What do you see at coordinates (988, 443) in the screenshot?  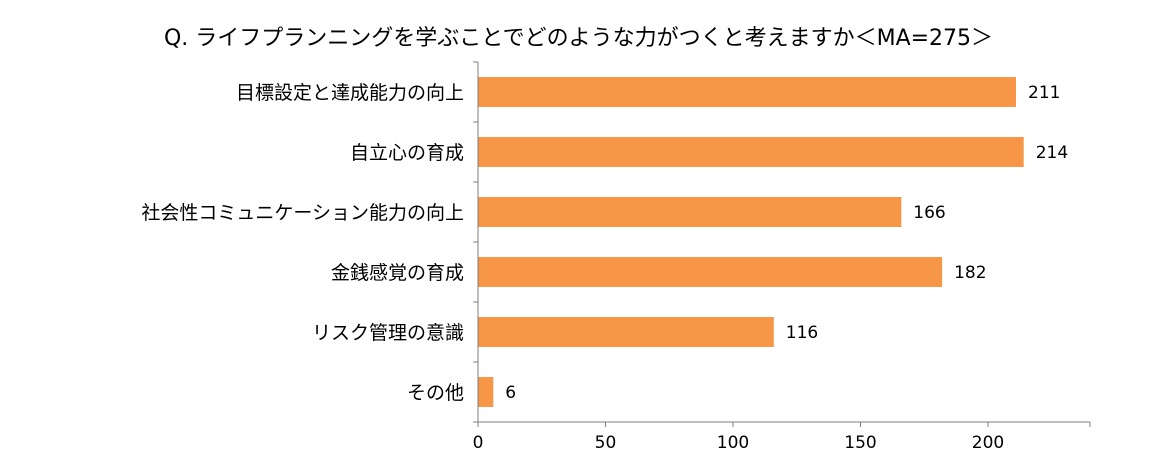 I see `x-tick-label-4: 200` at bounding box center [988, 443].